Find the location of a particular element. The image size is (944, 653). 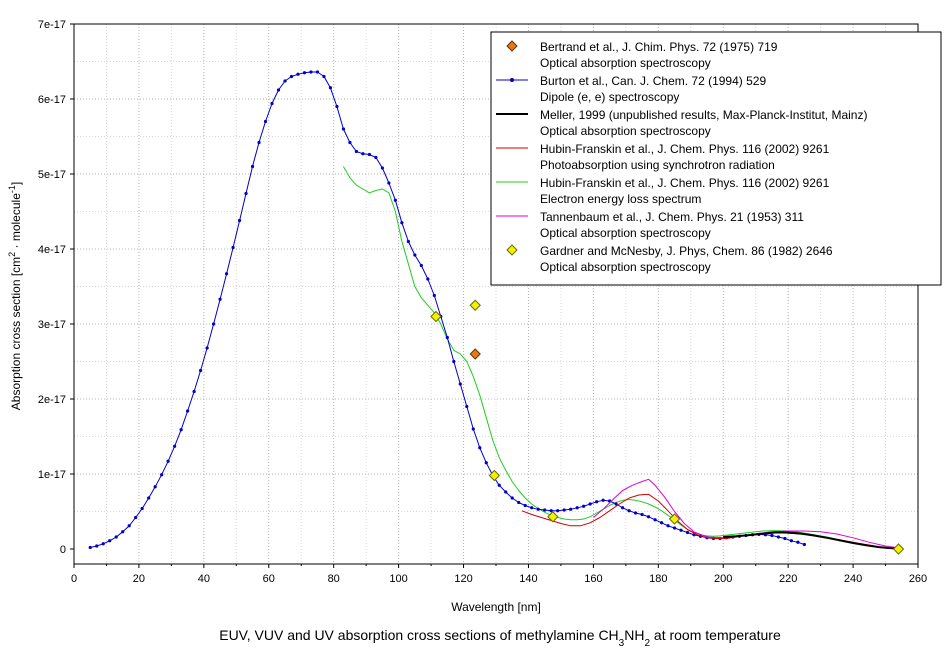

x-tick-label: 160 is located at coordinates (593, 579).